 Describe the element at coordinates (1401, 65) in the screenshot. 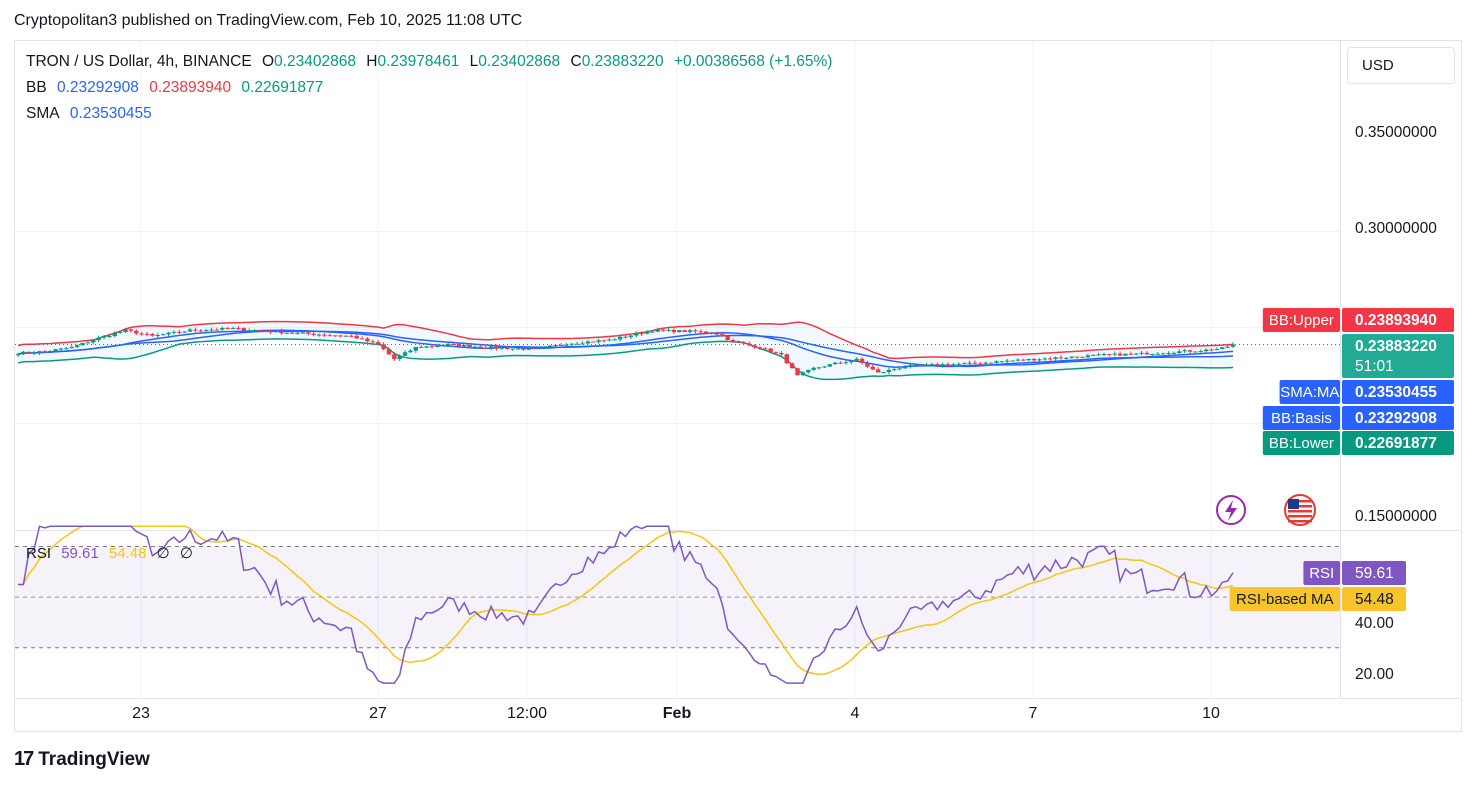

I see `currency-button: USD` at that location.